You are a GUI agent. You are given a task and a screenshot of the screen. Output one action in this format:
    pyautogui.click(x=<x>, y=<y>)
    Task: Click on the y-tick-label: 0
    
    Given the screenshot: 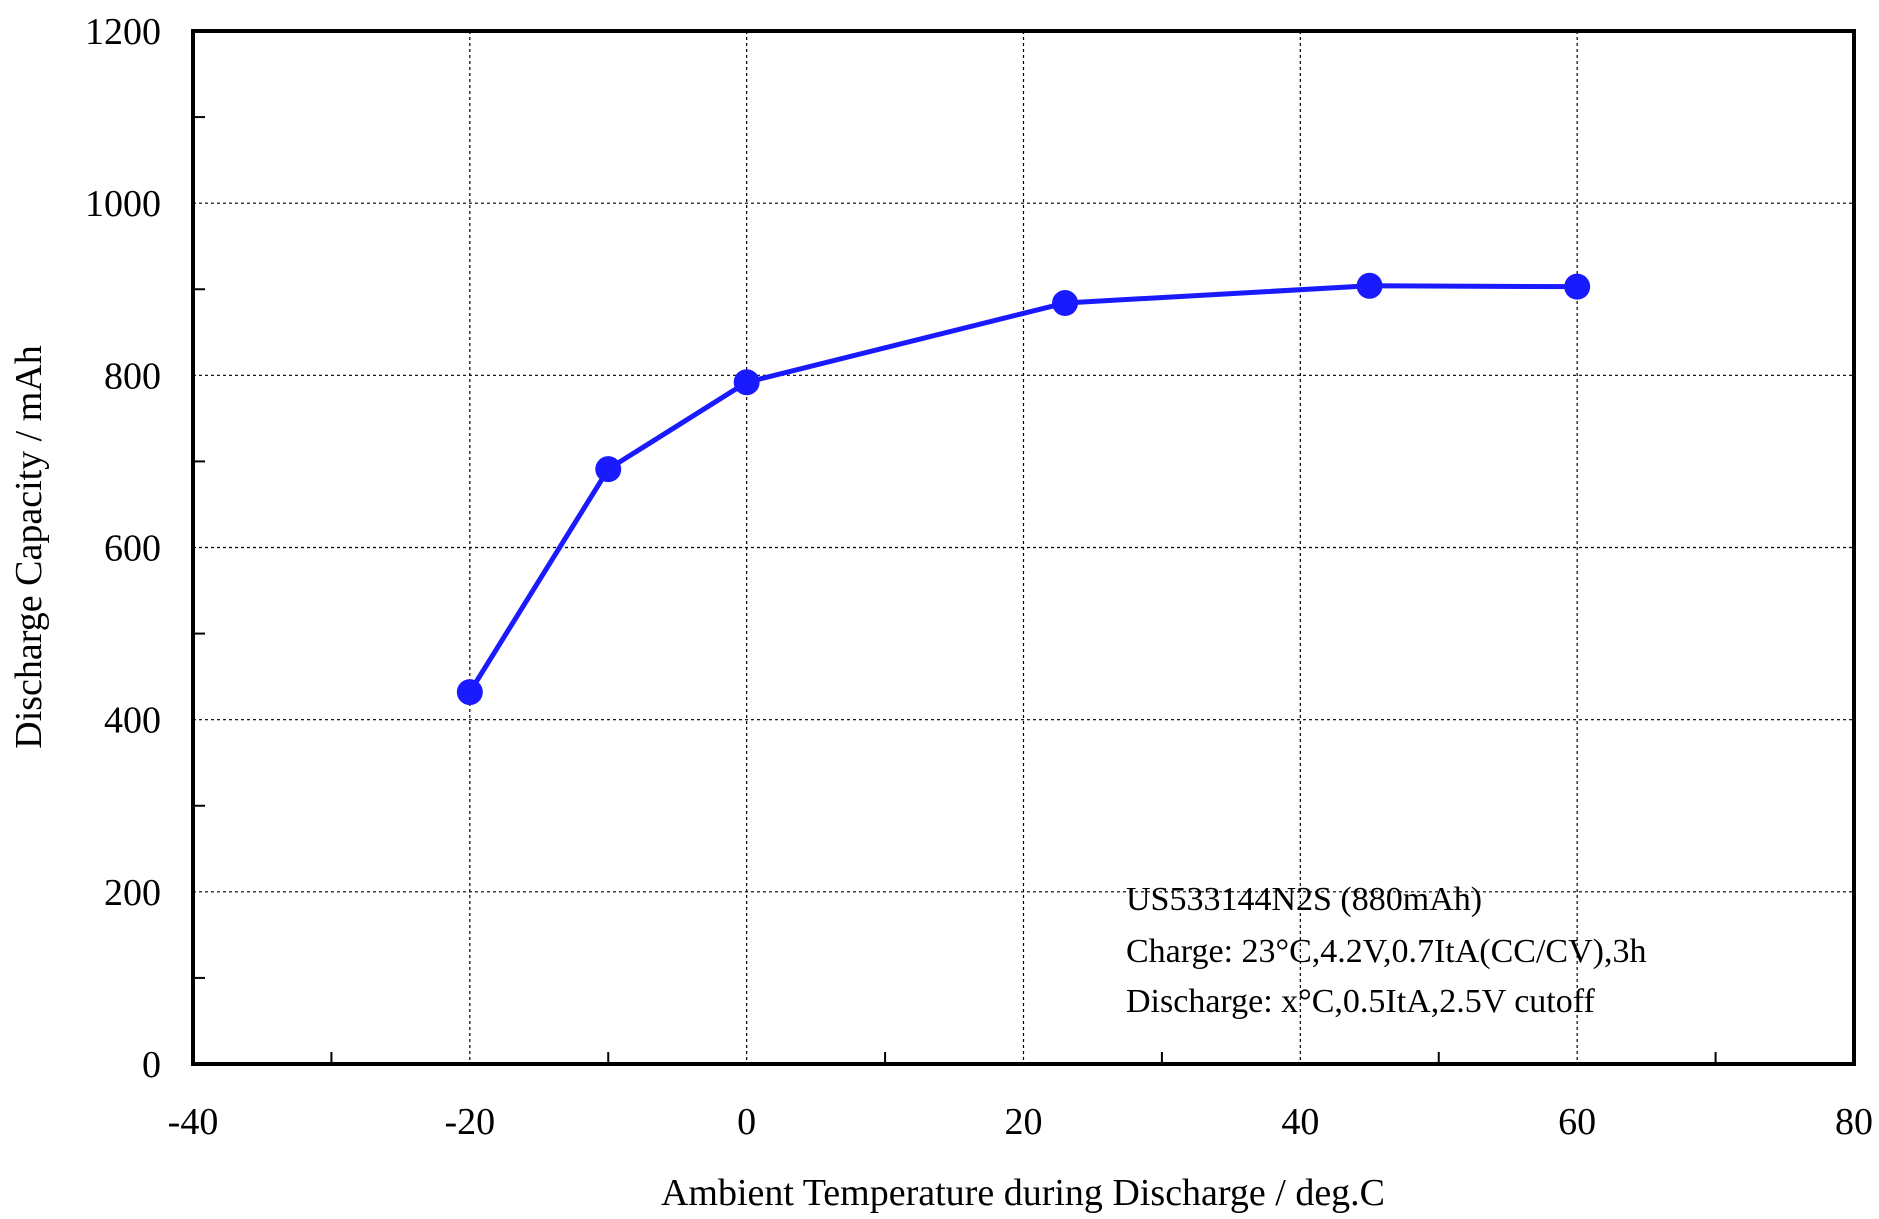 What is the action you would take?
    pyautogui.click(x=151, y=1065)
    